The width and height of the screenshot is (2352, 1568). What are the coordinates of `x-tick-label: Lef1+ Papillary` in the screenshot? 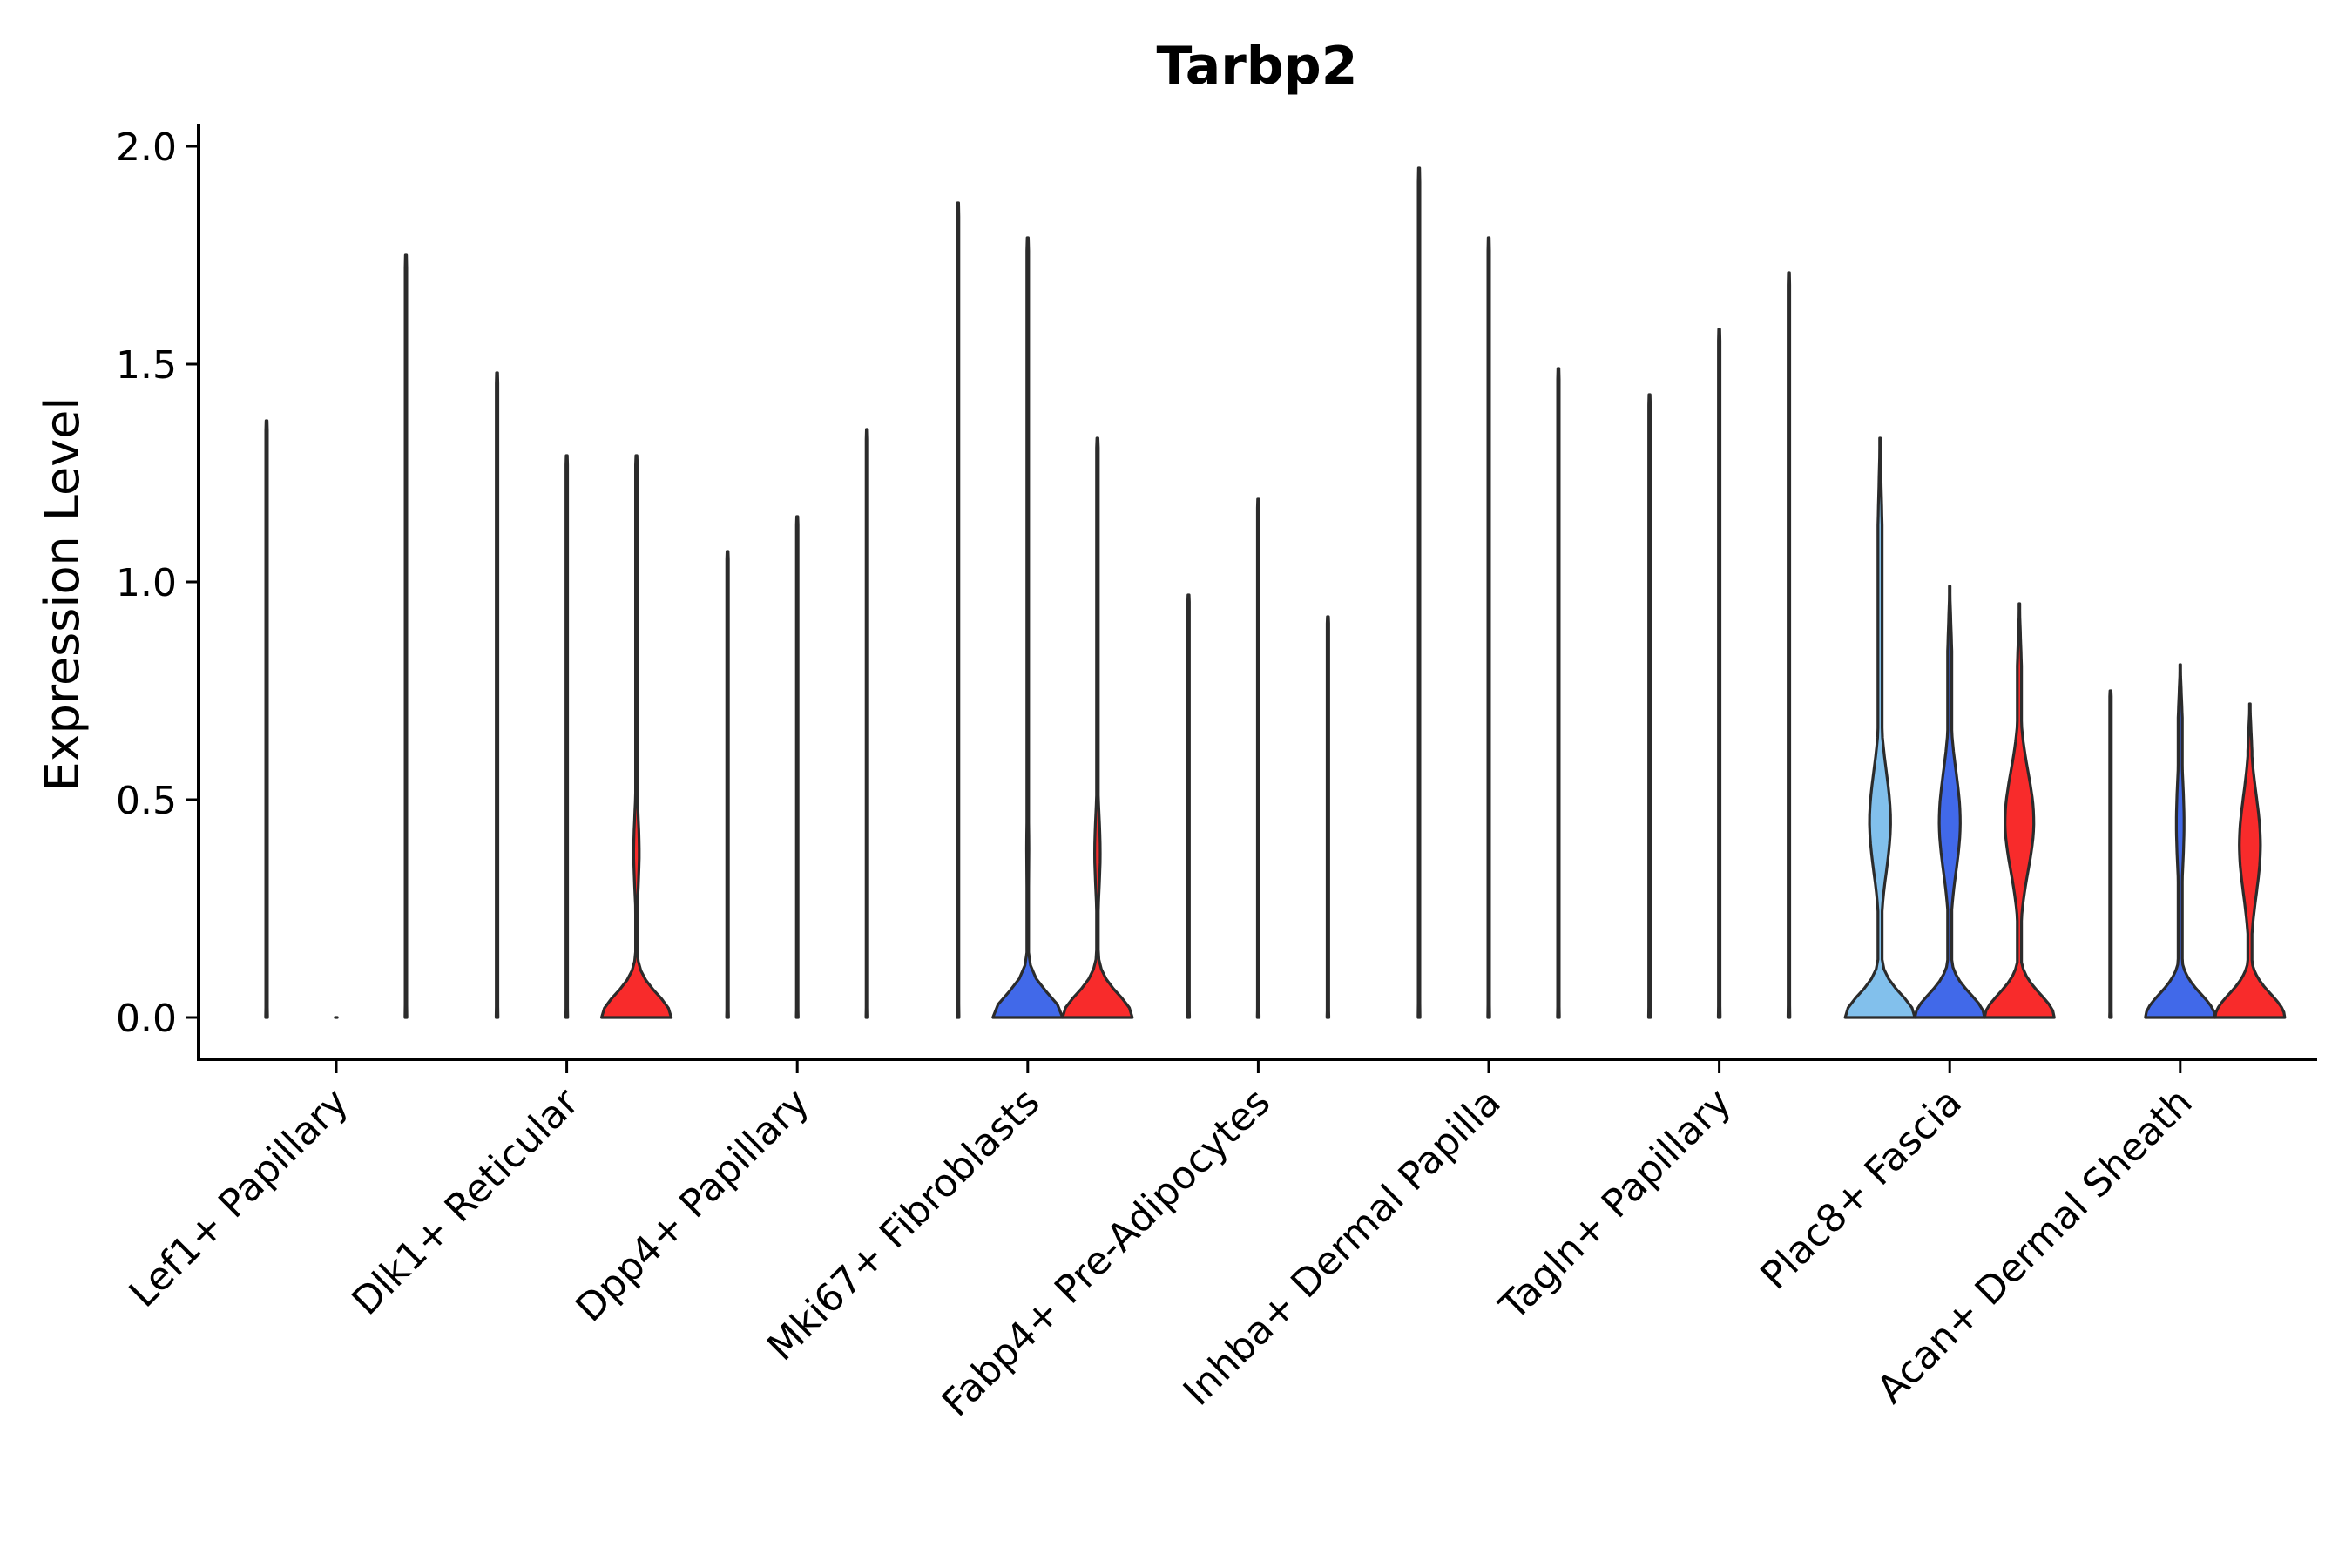 It's located at (239, 1198).